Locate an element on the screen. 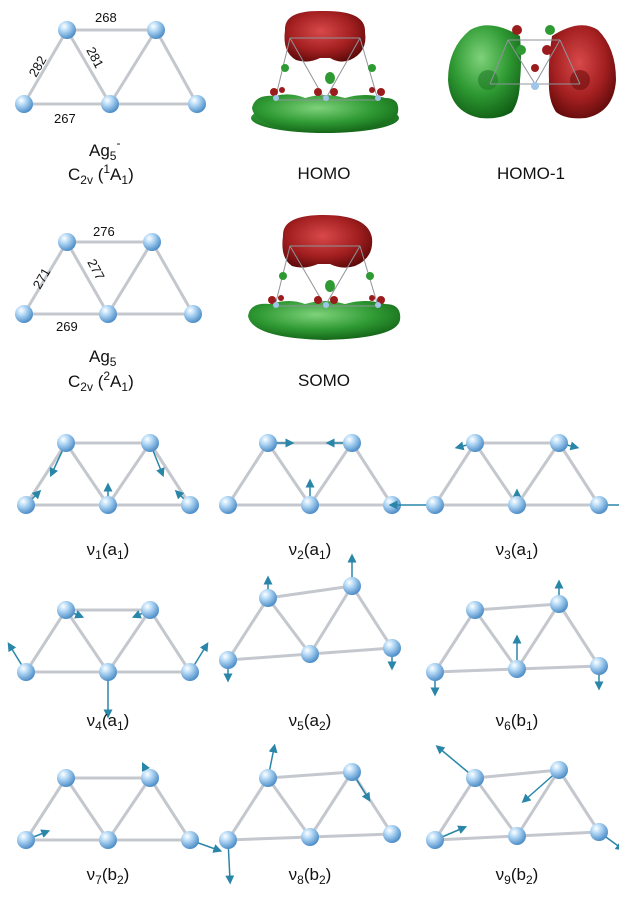 The height and width of the screenshot is (909, 619). orbital-somo: SOMO is located at coordinates (324, 302).